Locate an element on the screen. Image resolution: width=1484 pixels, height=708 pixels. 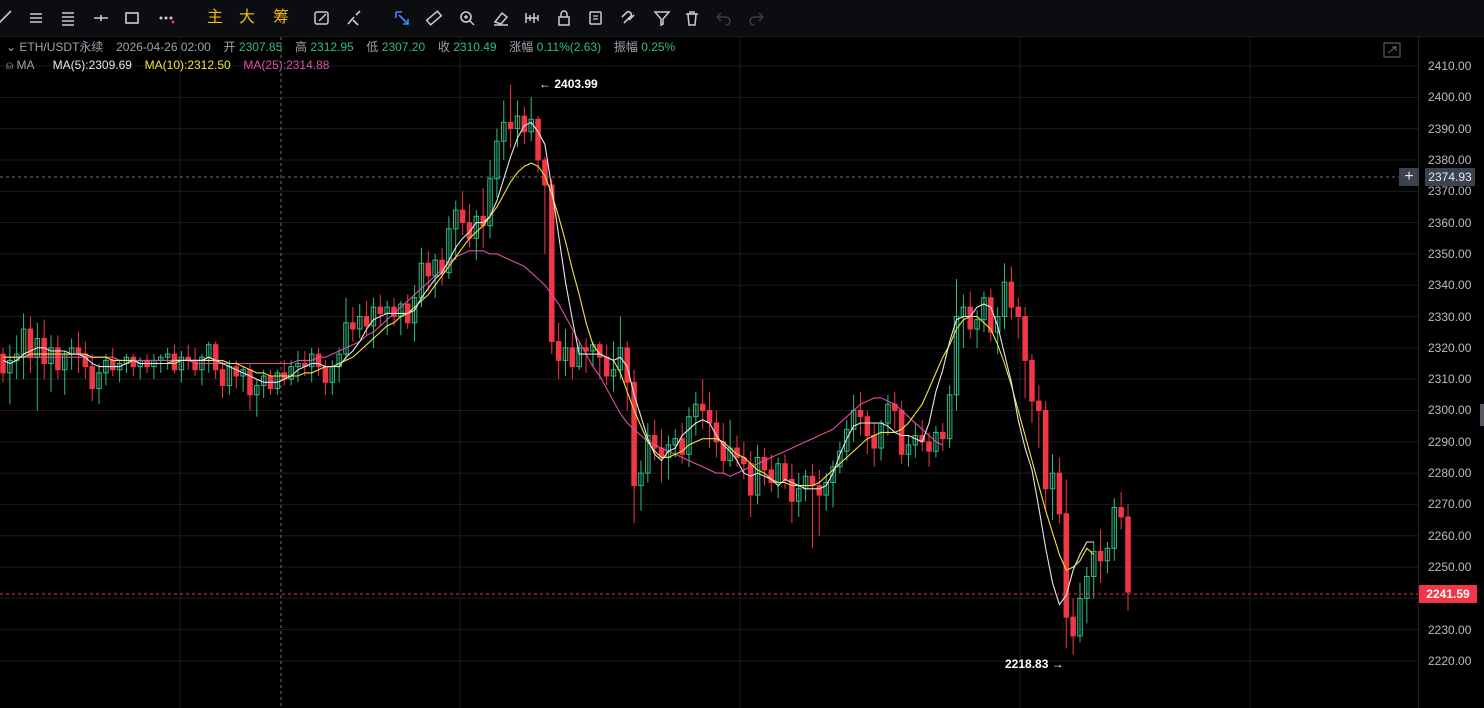
filter-icon is located at coordinates (662, 18).